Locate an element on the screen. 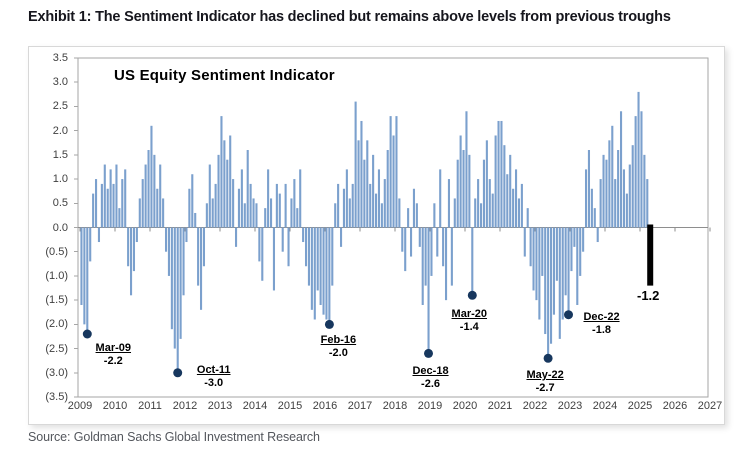 This screenshot has width=747, height=454. x-axis-label: 2013 is located at coordinates (220, 406).